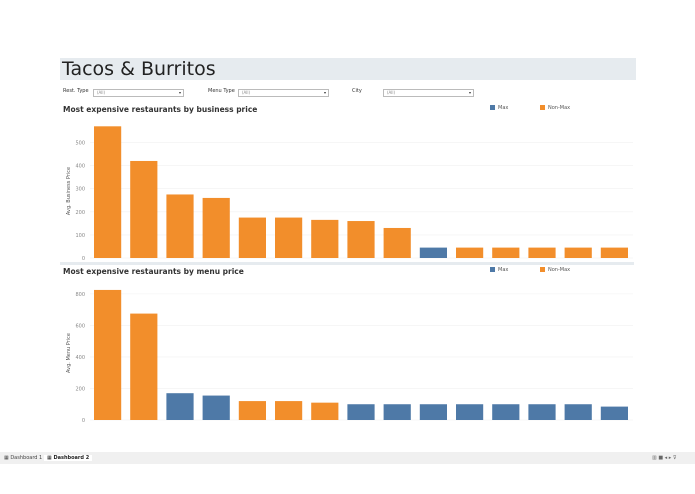  I want to click on filter-label-rest-type: Rest. Type, so click(76, 91).